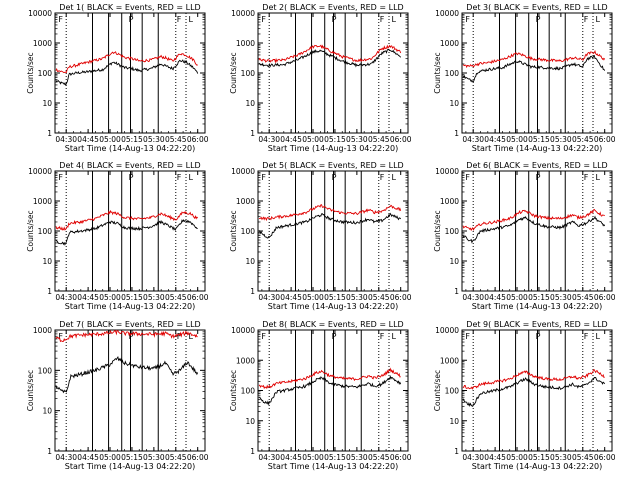  What do you see at coordinates (536, 165) in the screenshot?
I see `plot-title: Det 6( BLACK = Events, RED = LLD` at bounding box center [536, 165].